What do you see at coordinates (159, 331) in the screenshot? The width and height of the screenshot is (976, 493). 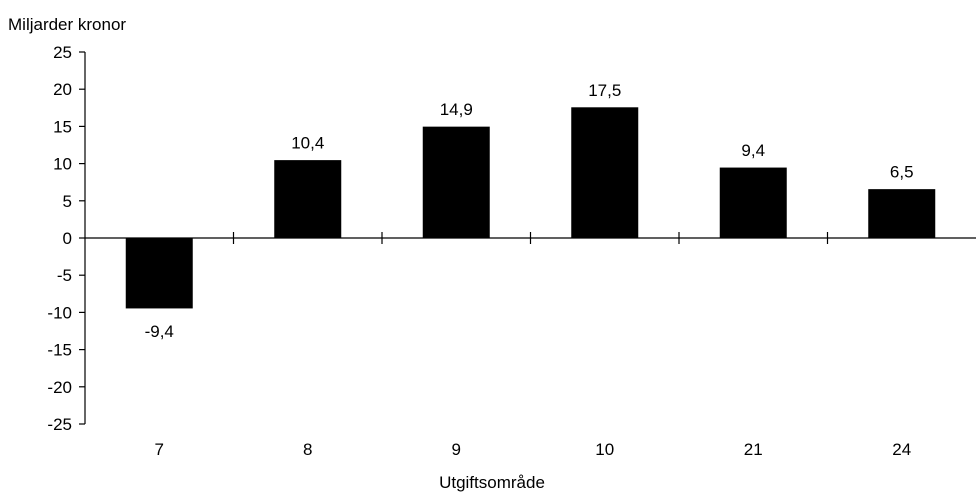 I see `data-label: -9,4` at bounding box center [159, 331].